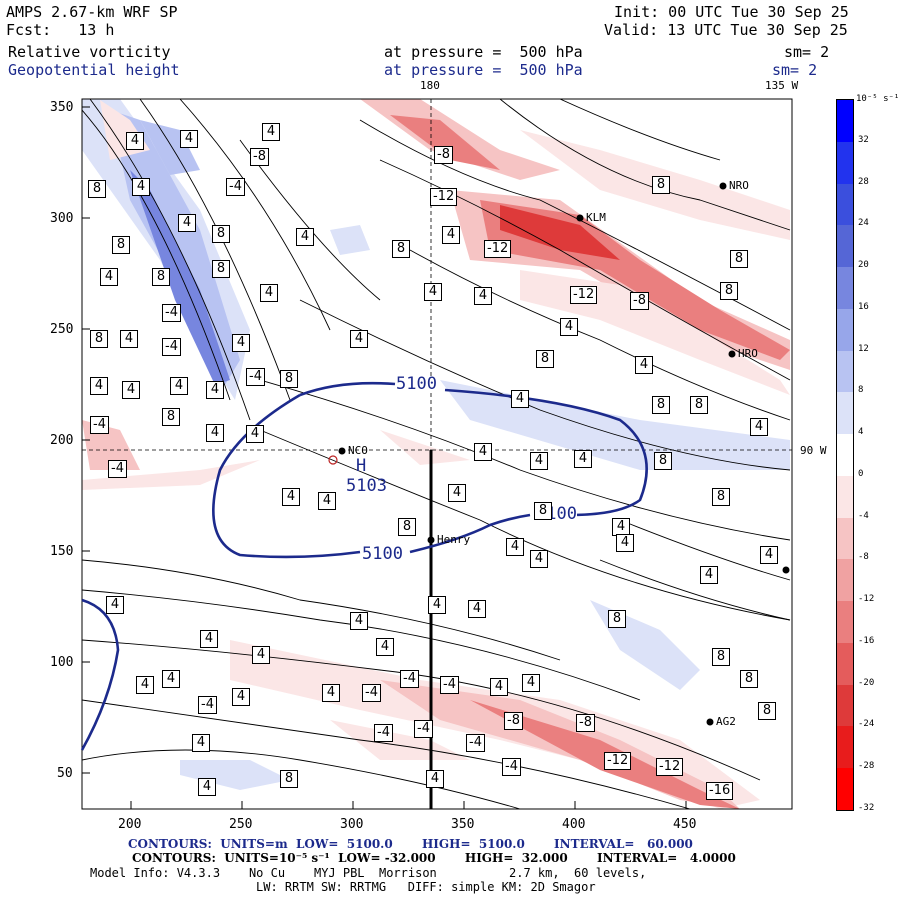  What do you see at coordinates (596, 217) in the screenshot?
I see `station-label-klm: KLM` at bounding box center [596, 217].